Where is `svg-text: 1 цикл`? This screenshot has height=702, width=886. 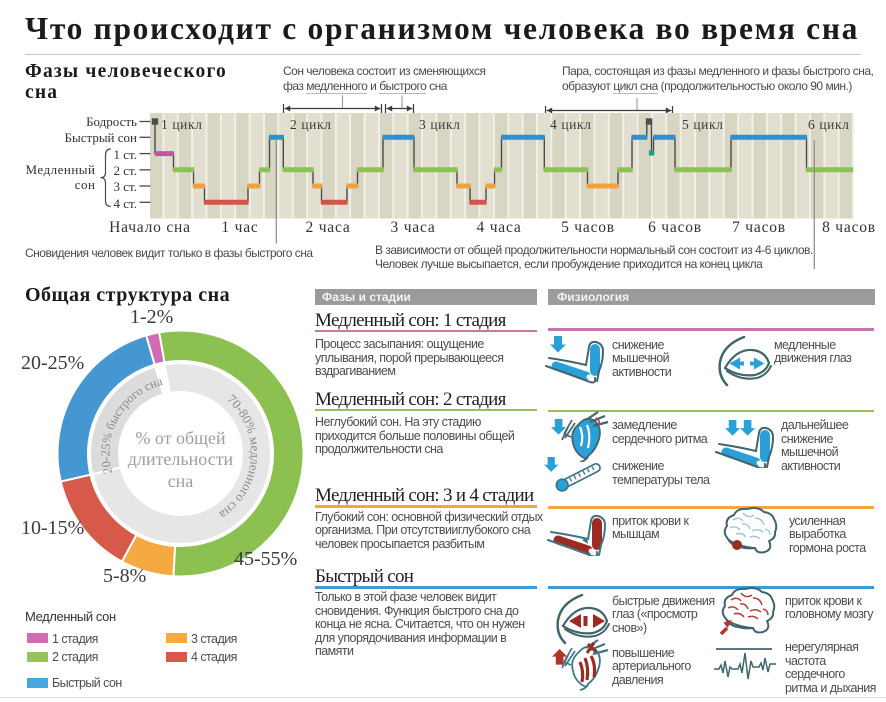
svg-text: 1 цикл is located at coordinates (181, 124).